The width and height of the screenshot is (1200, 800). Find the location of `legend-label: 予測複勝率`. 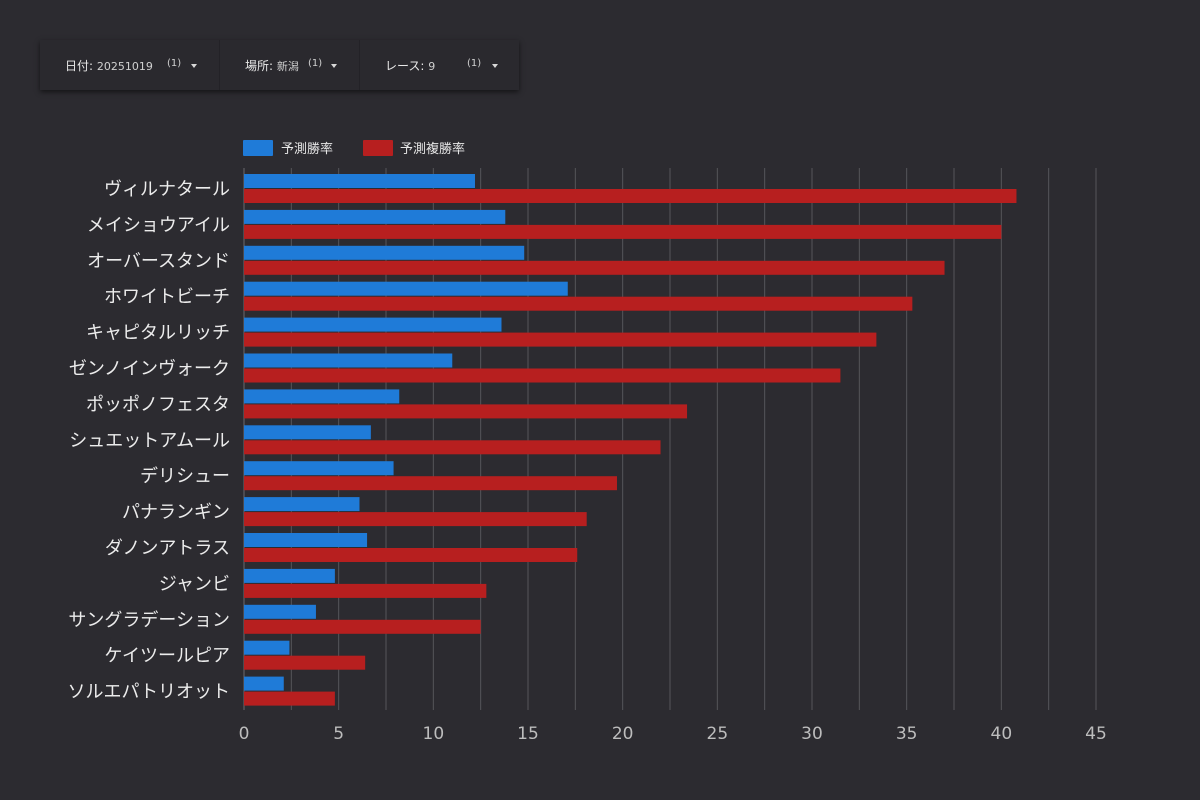

legend-label: 予測複勝率 is located at coordinates (432, 149).